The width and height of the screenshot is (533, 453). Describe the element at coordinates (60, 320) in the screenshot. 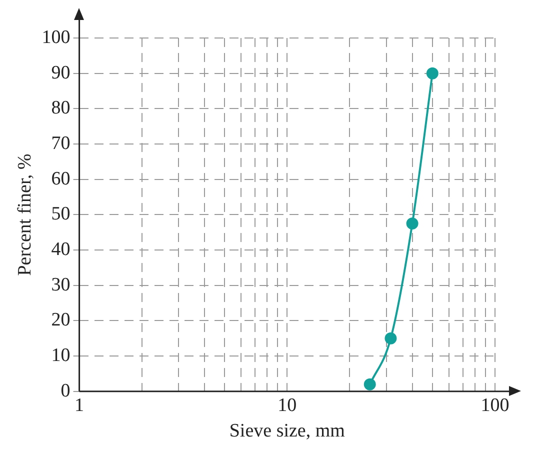

I see `y-tick-label: 20` at that location.